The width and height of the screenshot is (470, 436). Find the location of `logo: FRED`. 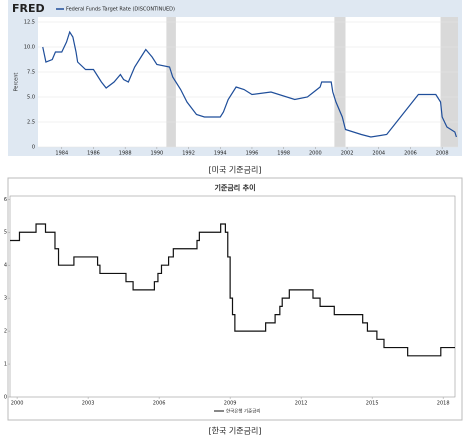

logo: FRED is located at coordinates (28, 8).